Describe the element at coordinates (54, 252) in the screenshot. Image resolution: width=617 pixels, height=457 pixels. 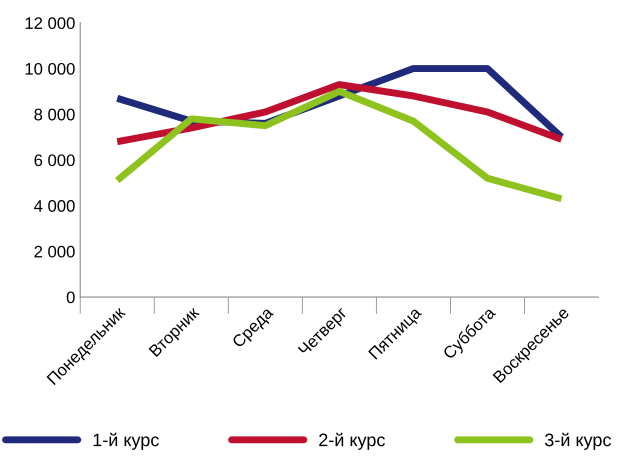
I see `y-tick-label: 2 000` at that location.